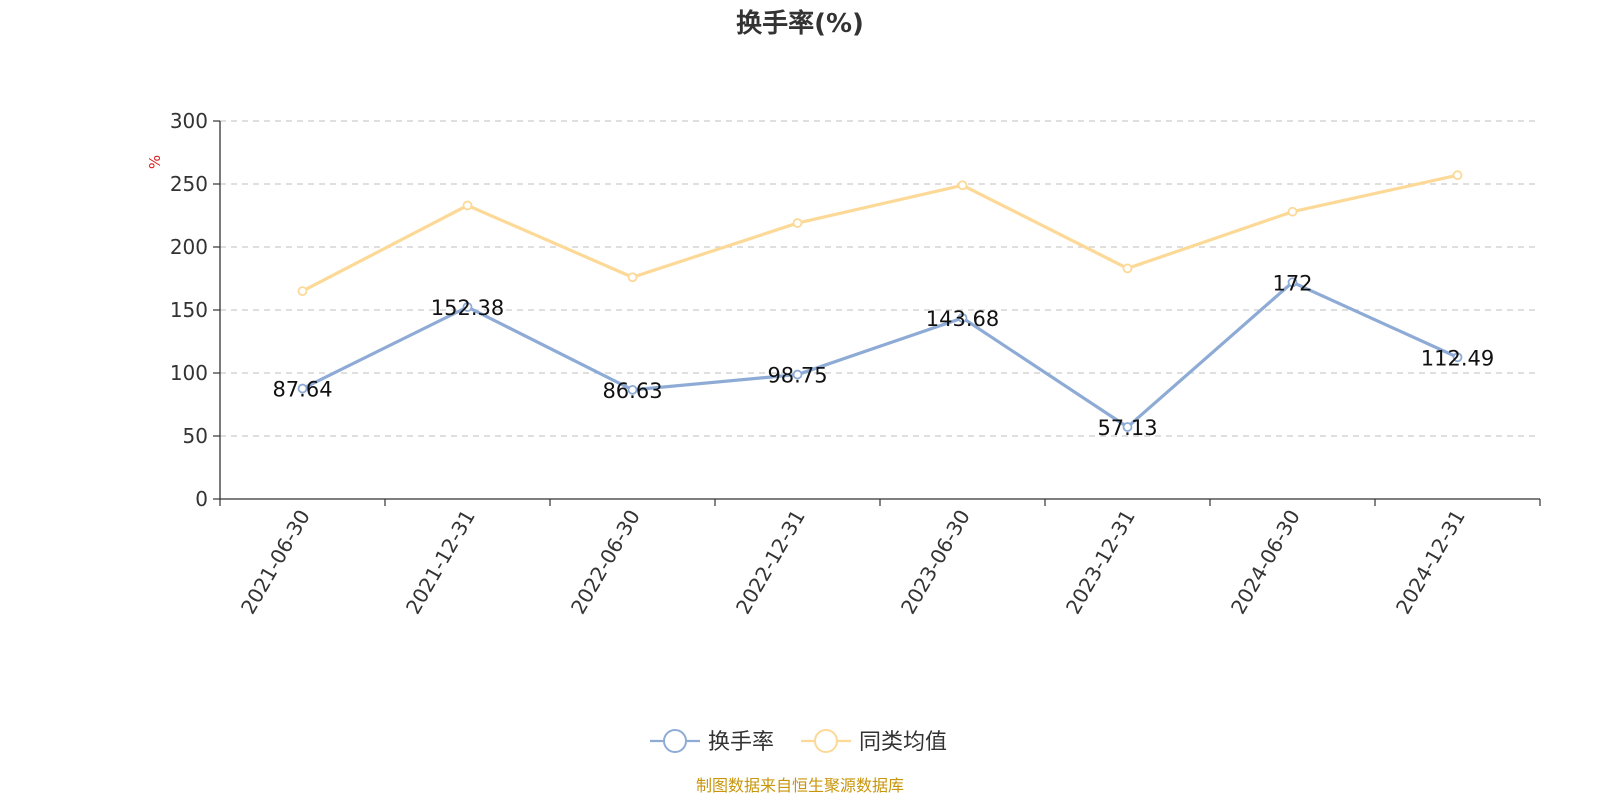 This screenshot has width=1600, height=800. I want to click on legend-label: 同类均值, so click(903, 742).